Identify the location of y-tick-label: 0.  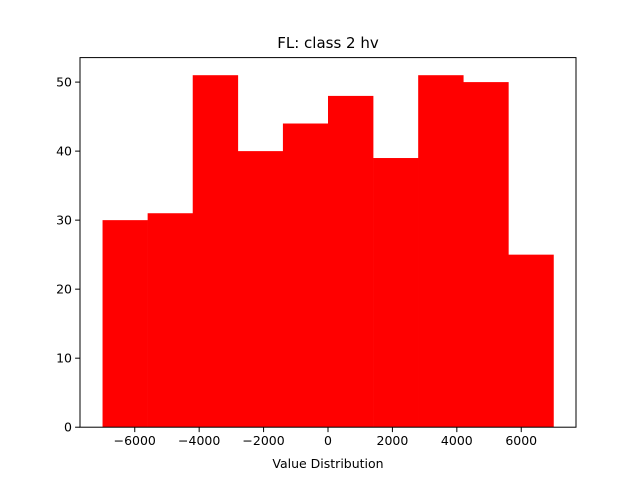
(68, 427).